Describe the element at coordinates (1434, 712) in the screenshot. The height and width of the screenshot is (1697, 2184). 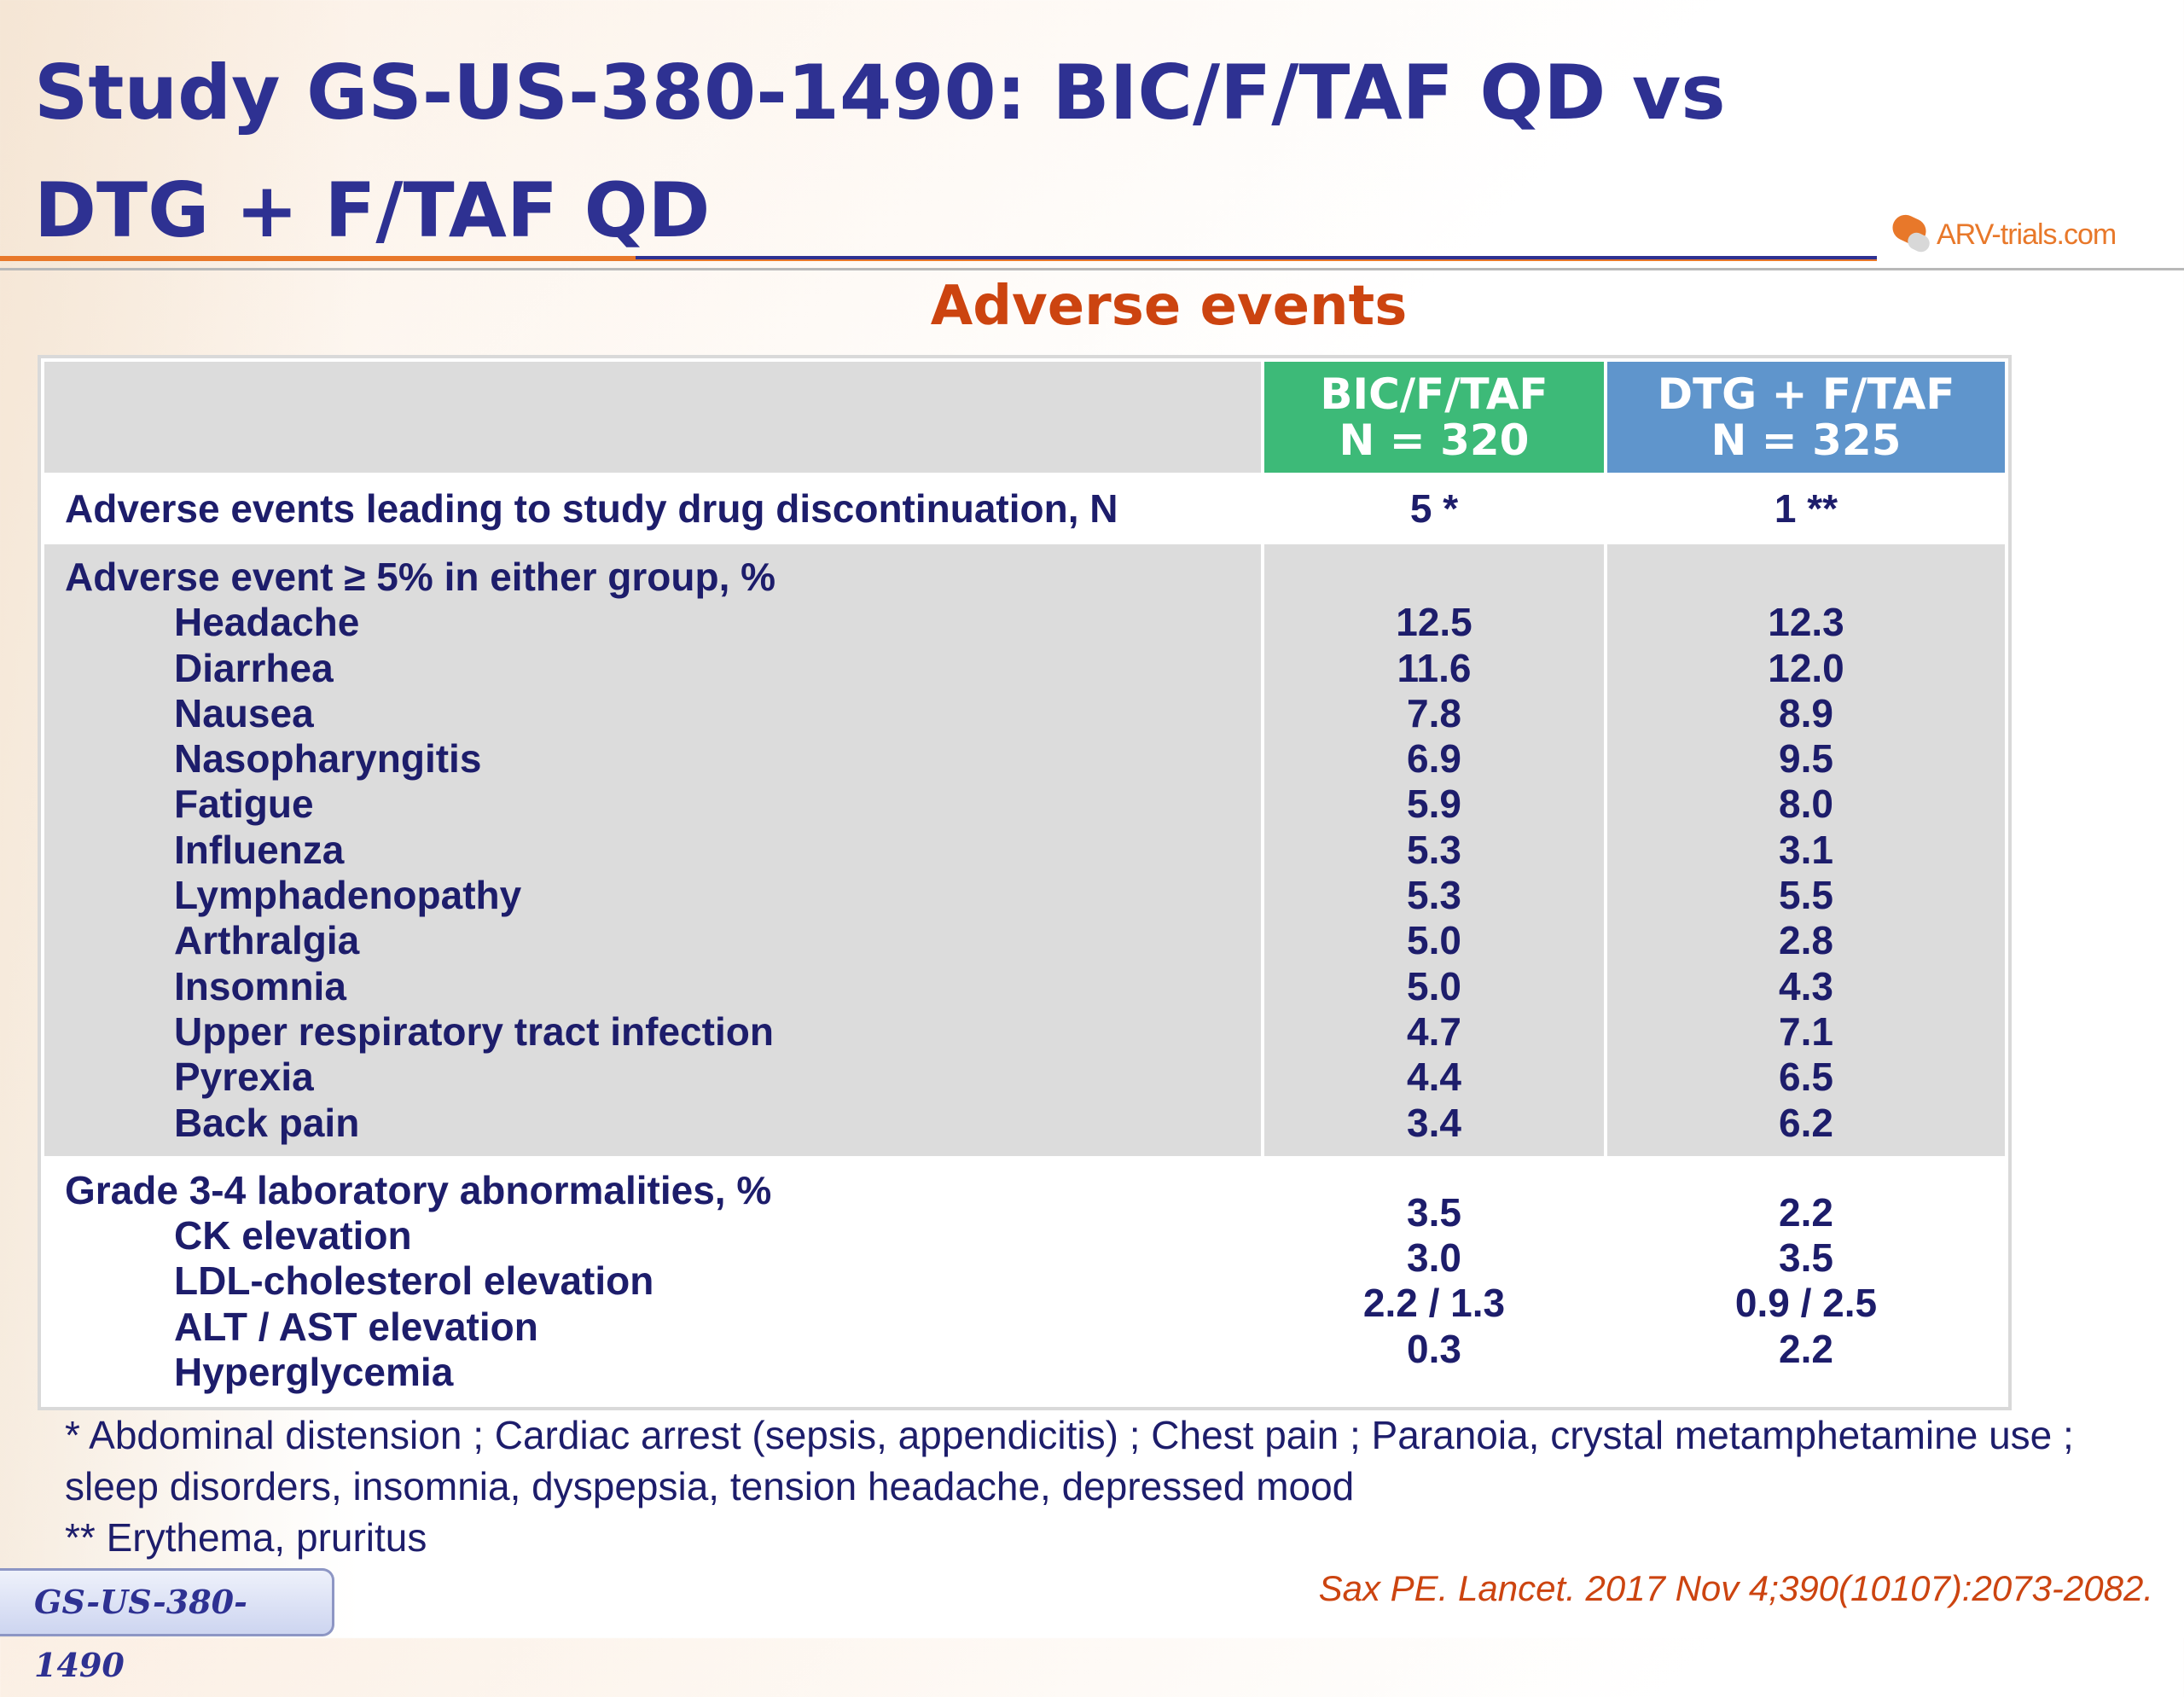
I see `ae-bic-value: 7.8` at that location.